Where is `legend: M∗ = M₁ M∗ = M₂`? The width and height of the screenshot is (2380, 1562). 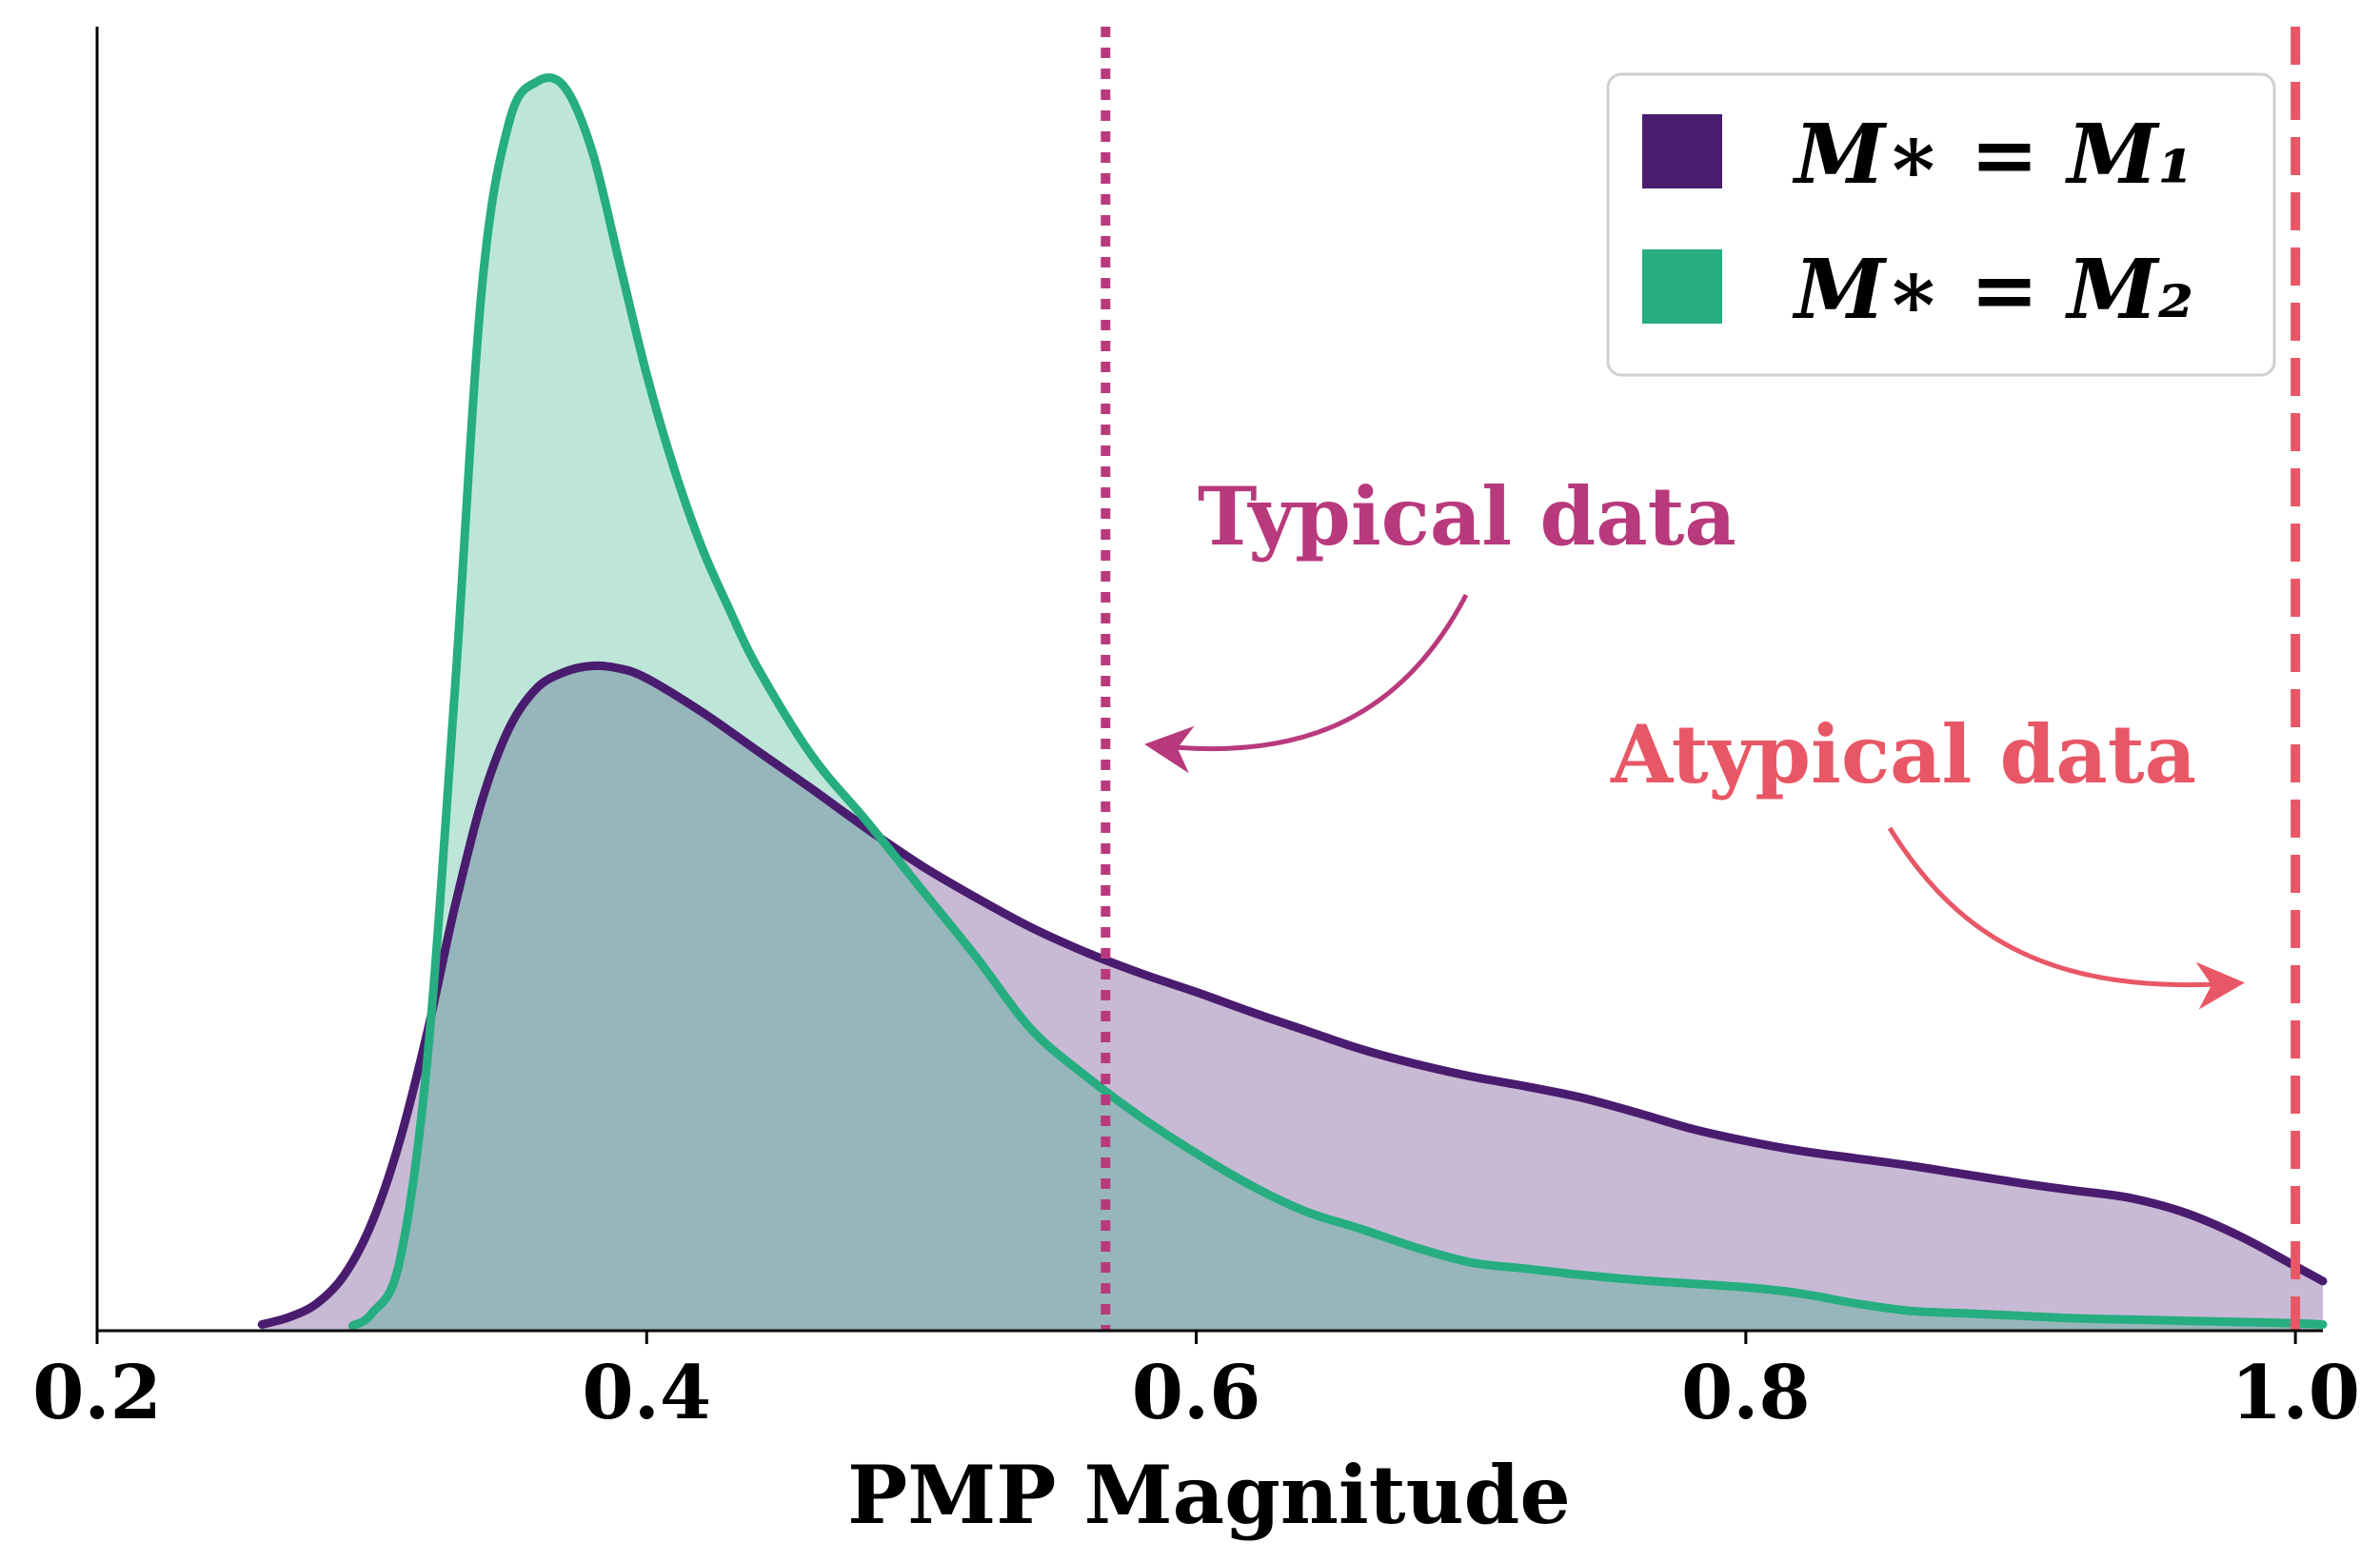
legend: M∗ = M₁ M∗ = M₂ is located at coordinates (1941, 224).